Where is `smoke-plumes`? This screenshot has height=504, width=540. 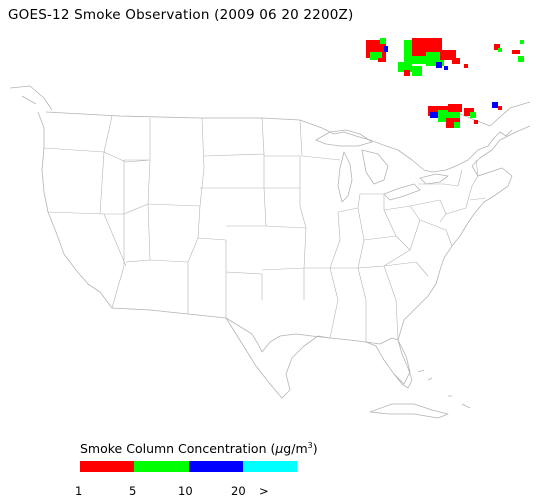 smoke-plumes is located at coordinates (445, 83).